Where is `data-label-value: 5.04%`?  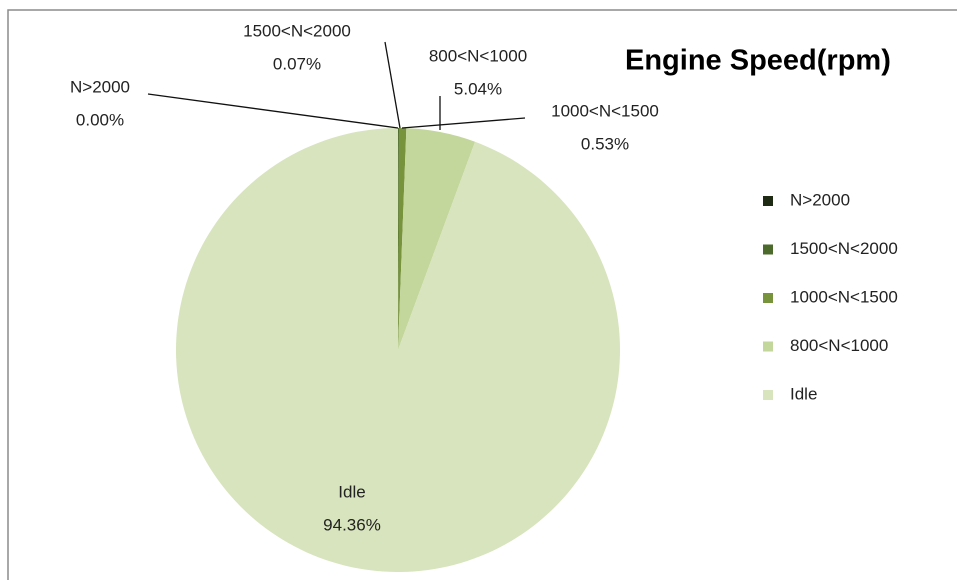
data-label-value: 5.04% is located at coordinates (478, 88).